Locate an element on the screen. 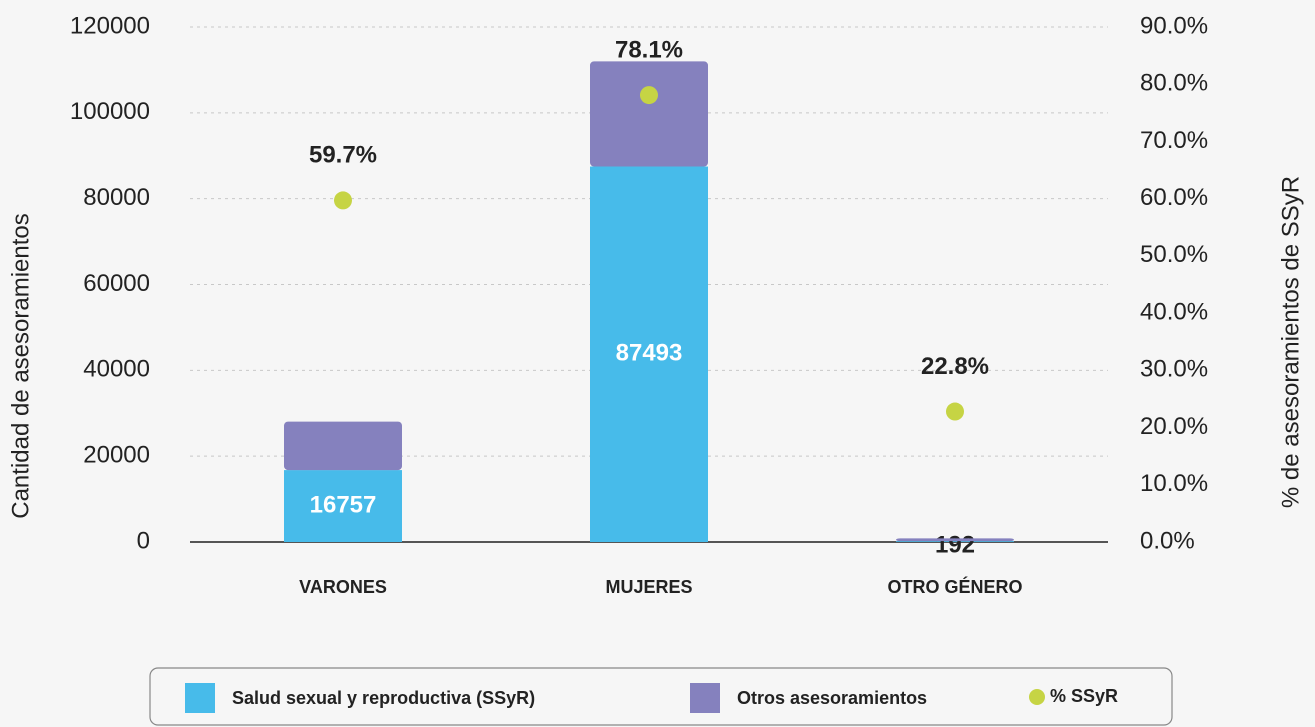 The height and width of the screenshot is (727, 1315). y2-tick-label: 0.0% is located at coordinates (1167, 540).